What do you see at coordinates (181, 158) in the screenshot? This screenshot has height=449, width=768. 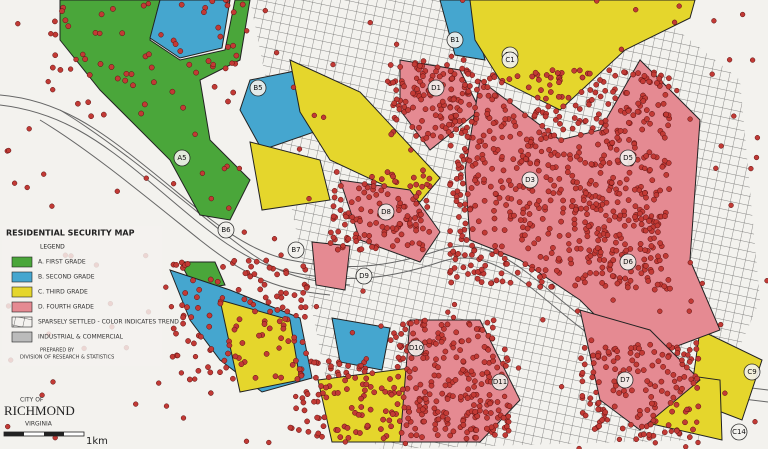 I see `area-label: A5` at bounding box center [181, 158].